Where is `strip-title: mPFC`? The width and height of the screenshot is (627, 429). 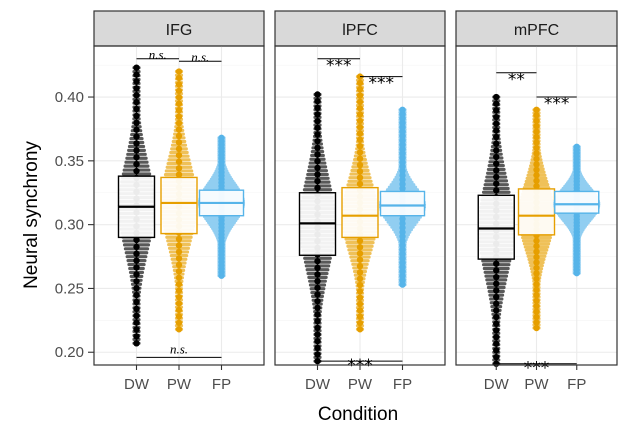 strip-title: mPFC is located at coordinates (536, 30).